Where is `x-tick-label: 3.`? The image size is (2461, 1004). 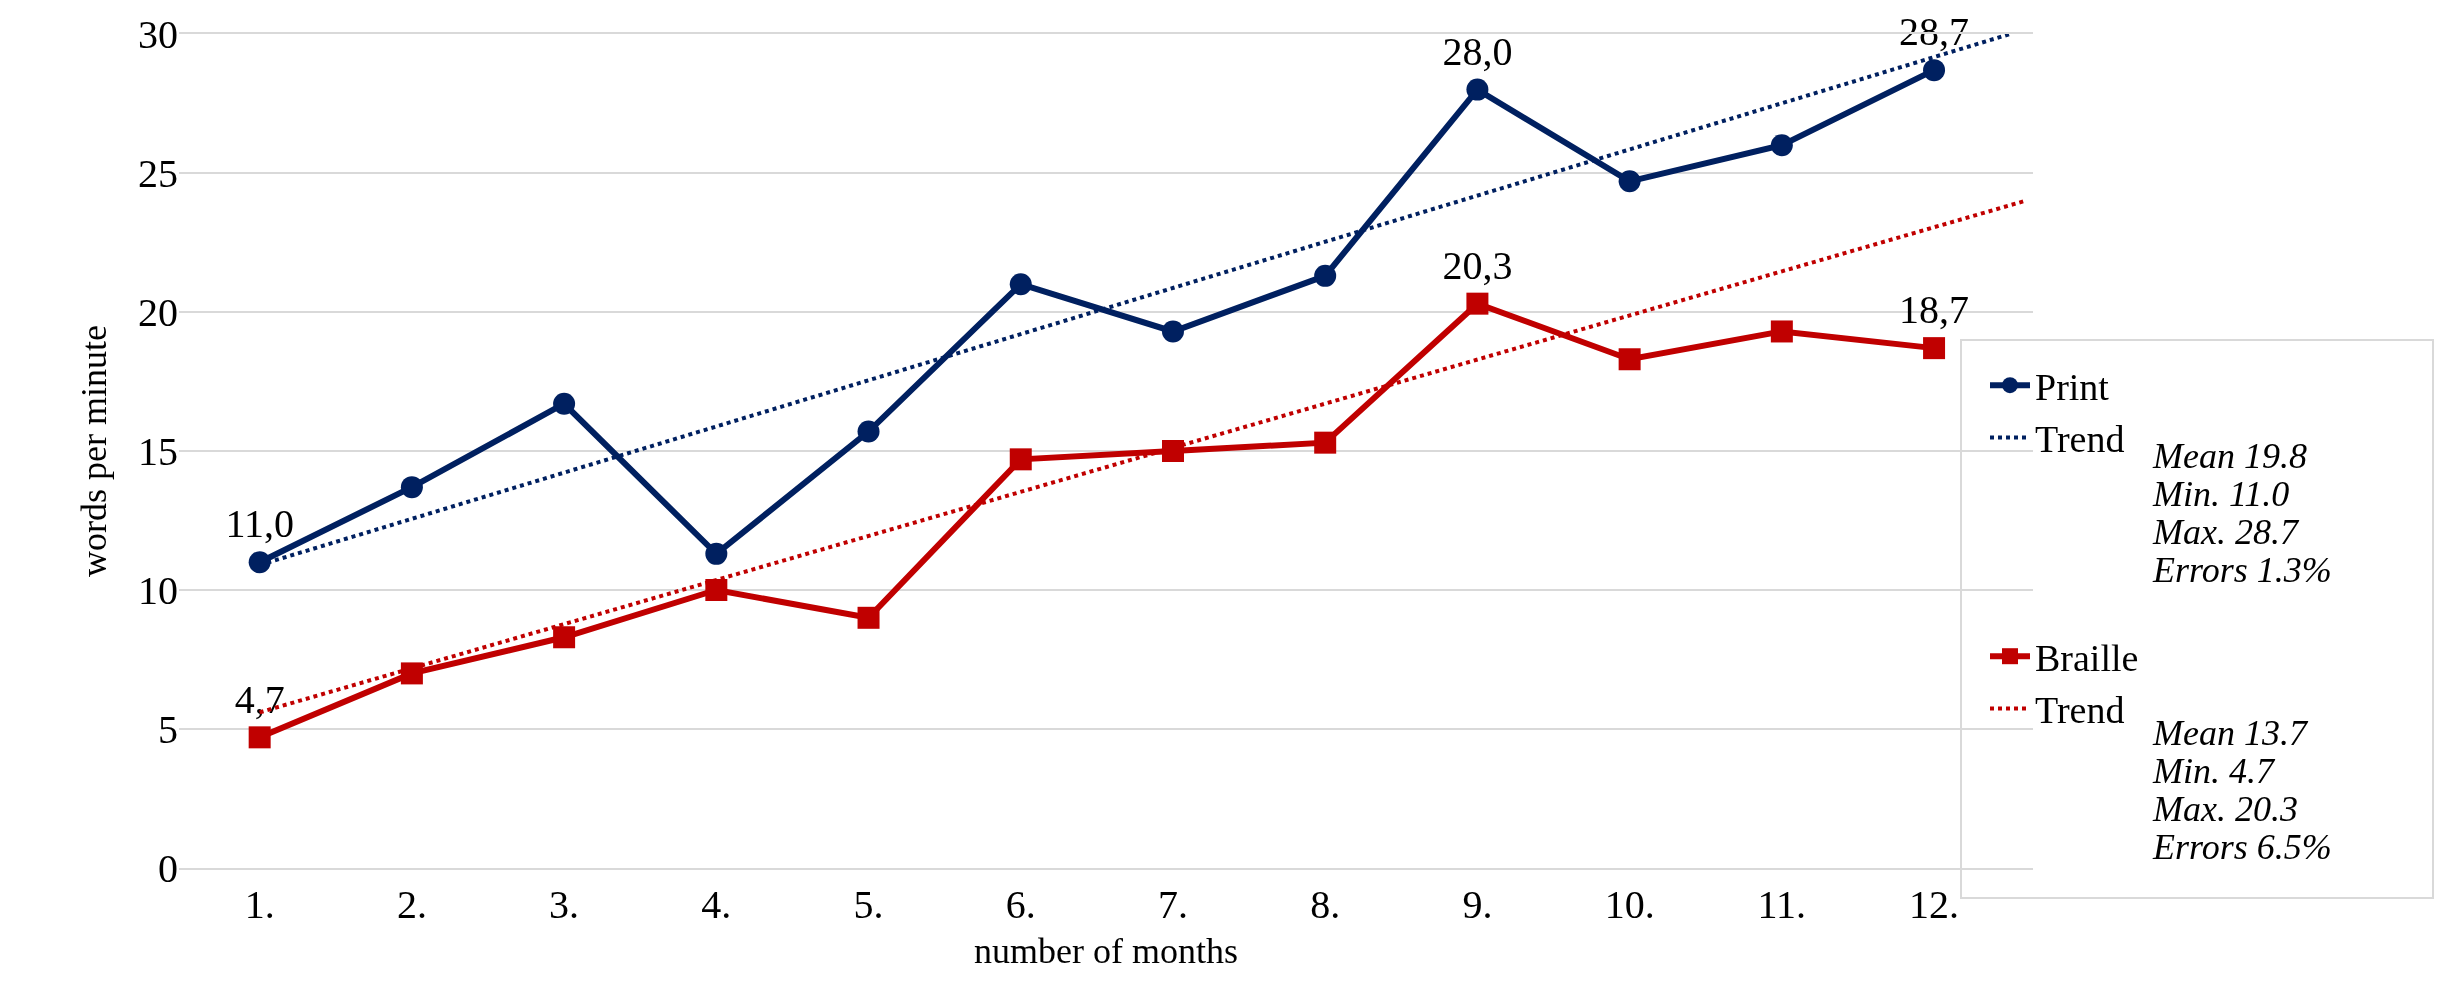
x-tick-label: 3. is located at coordinates (564, 904).